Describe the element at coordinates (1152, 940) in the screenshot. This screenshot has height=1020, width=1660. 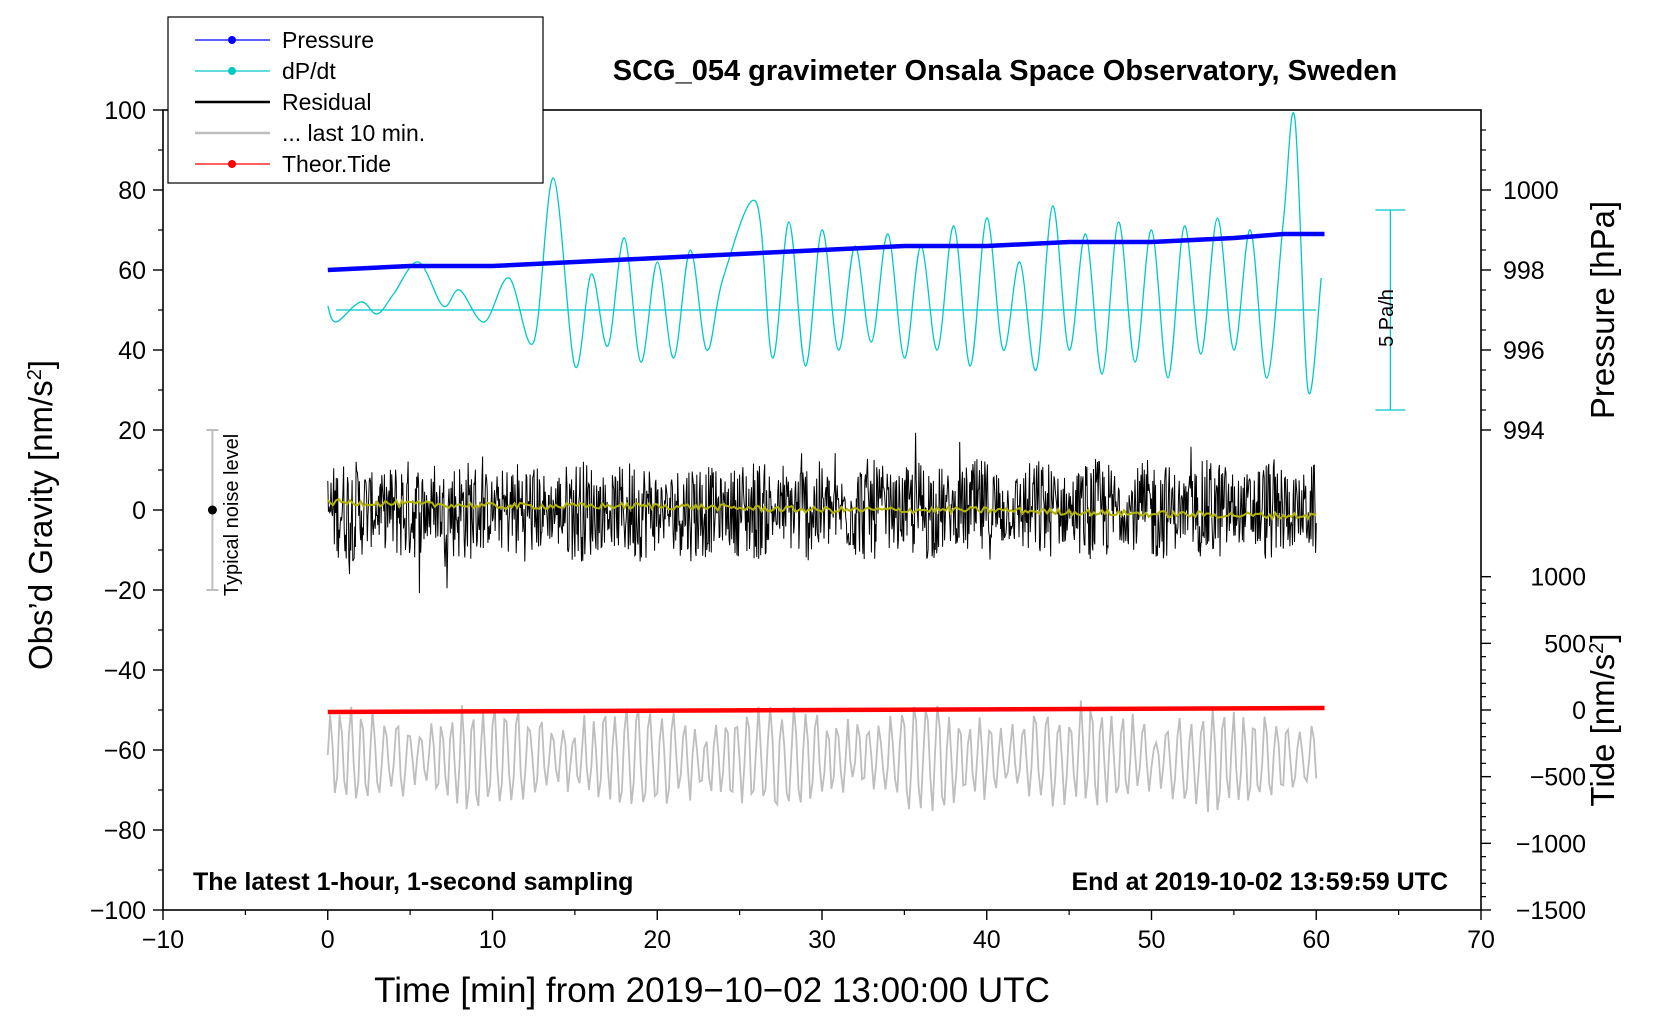
I see `x-tick-label: 50` at that location.